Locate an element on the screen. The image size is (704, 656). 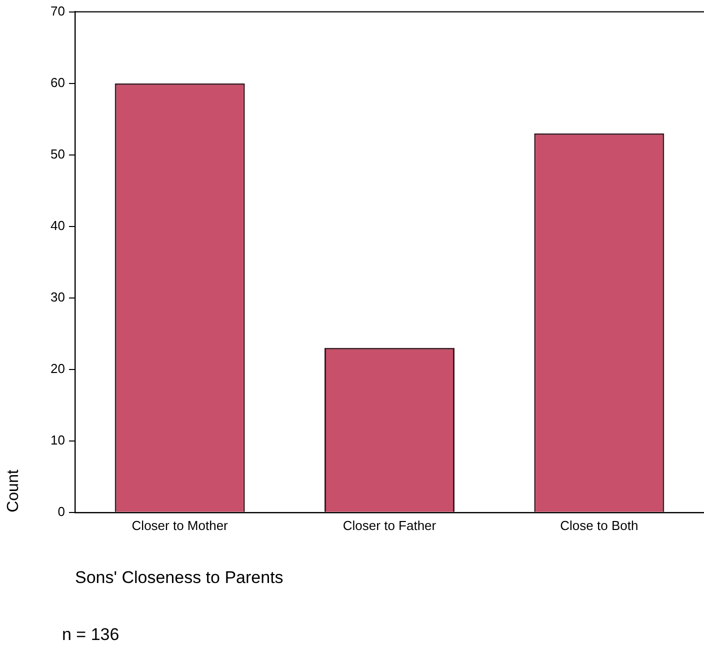
y-tick-label: 30 is located at coordinates (57, 296).